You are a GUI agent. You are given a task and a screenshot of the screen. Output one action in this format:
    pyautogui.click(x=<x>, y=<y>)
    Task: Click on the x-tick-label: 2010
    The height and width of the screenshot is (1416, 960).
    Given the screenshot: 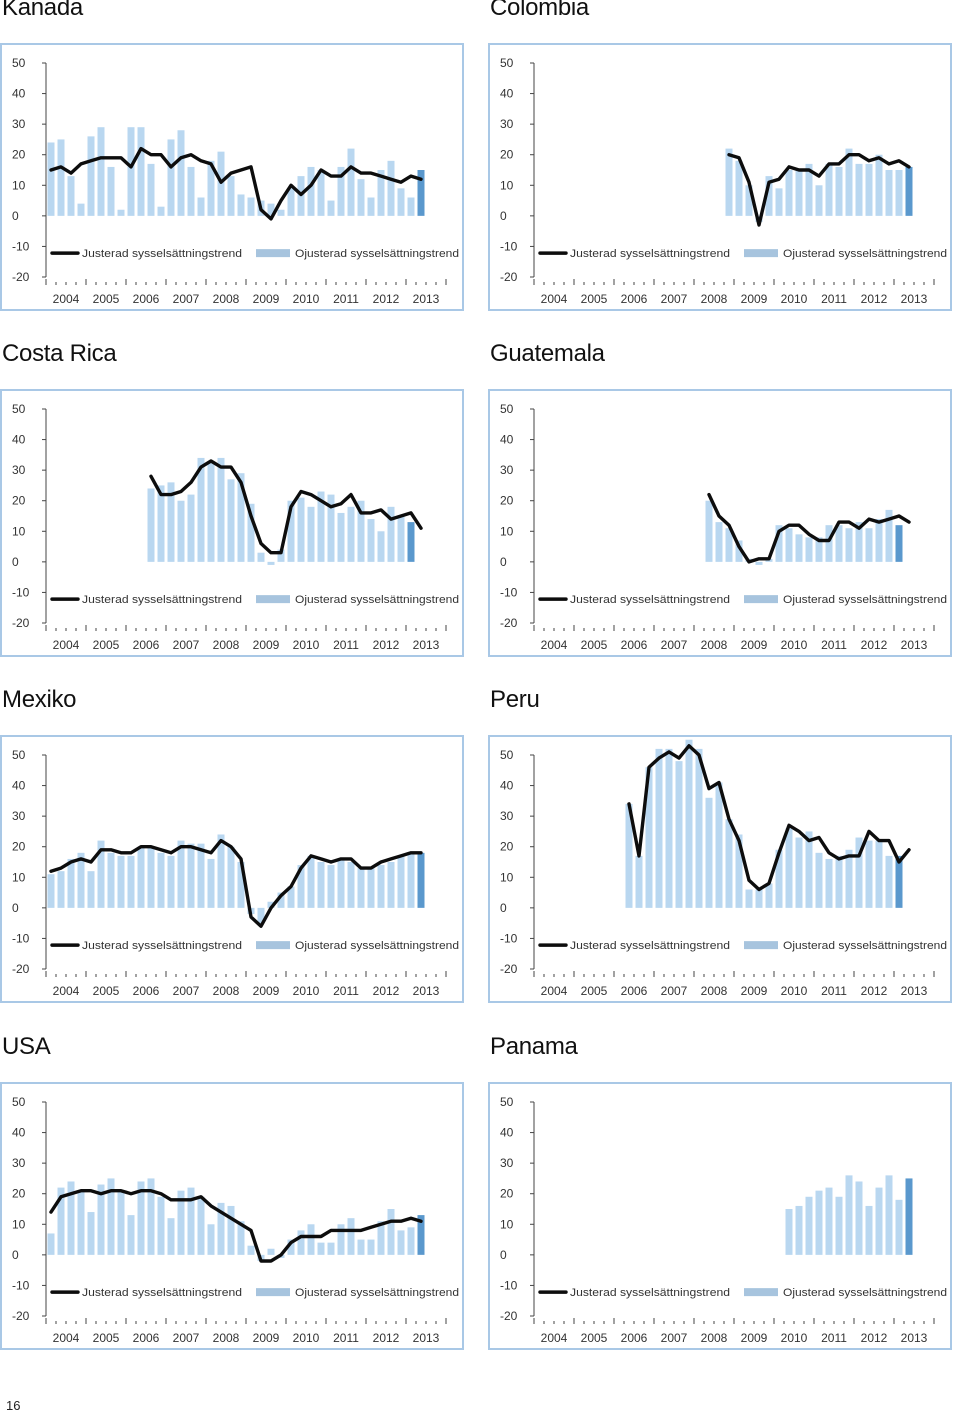 What is the action you would take?
    pyautogui.click(x=306, y=645)
    